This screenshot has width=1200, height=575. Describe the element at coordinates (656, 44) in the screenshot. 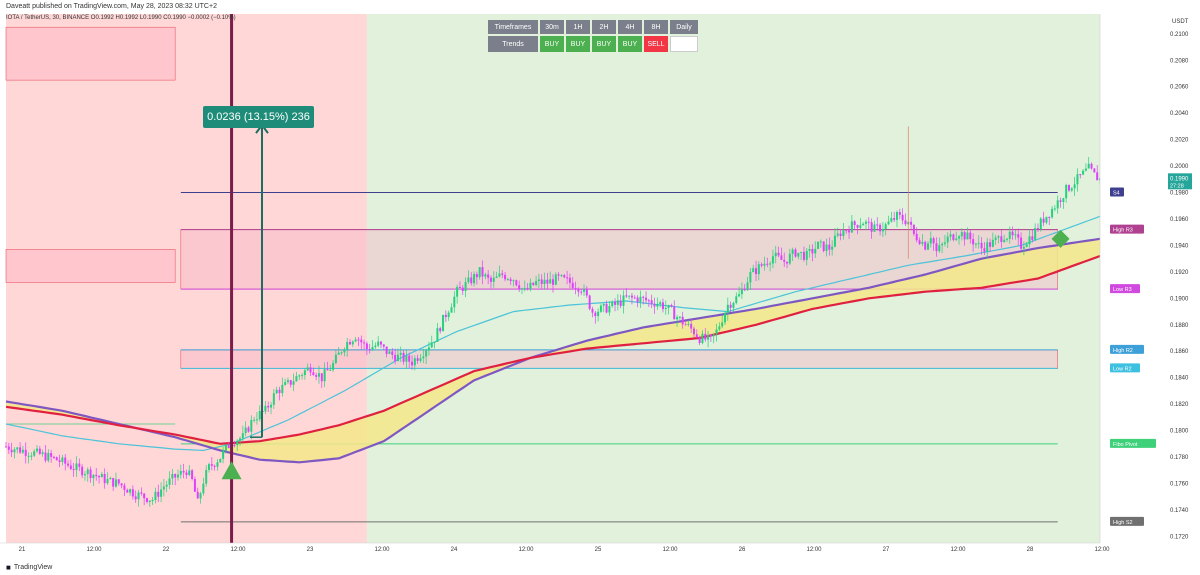

I see `signal-8h: SELL` at that location.